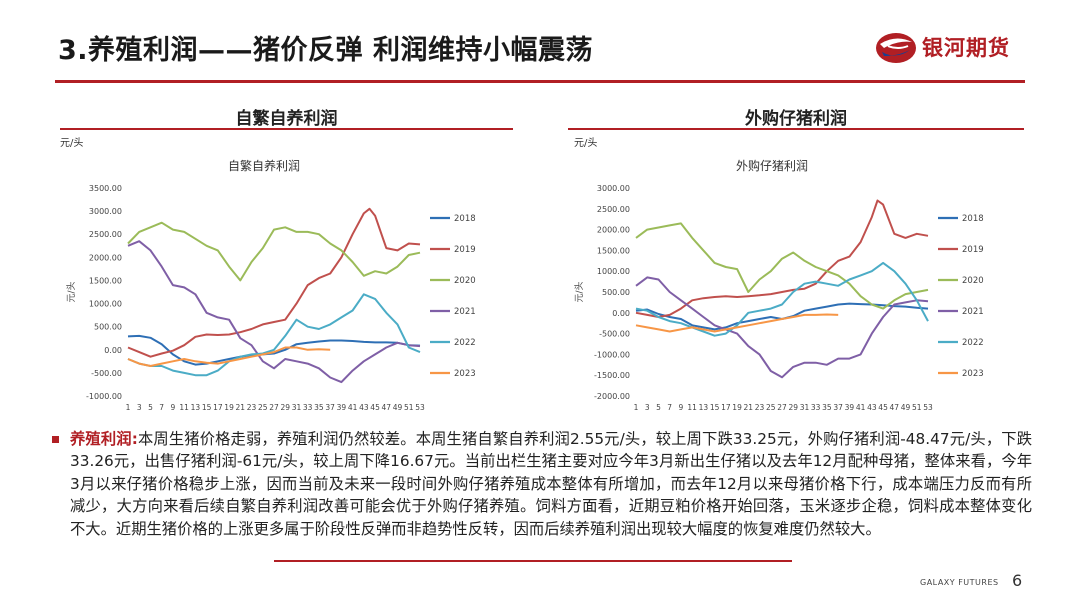 This screenshot has height=608, width=1080. What do you see at coordinates (161, 407) in the screenshot?
I see `left-x-tick-label: 7` at bounding box center [161, 407].